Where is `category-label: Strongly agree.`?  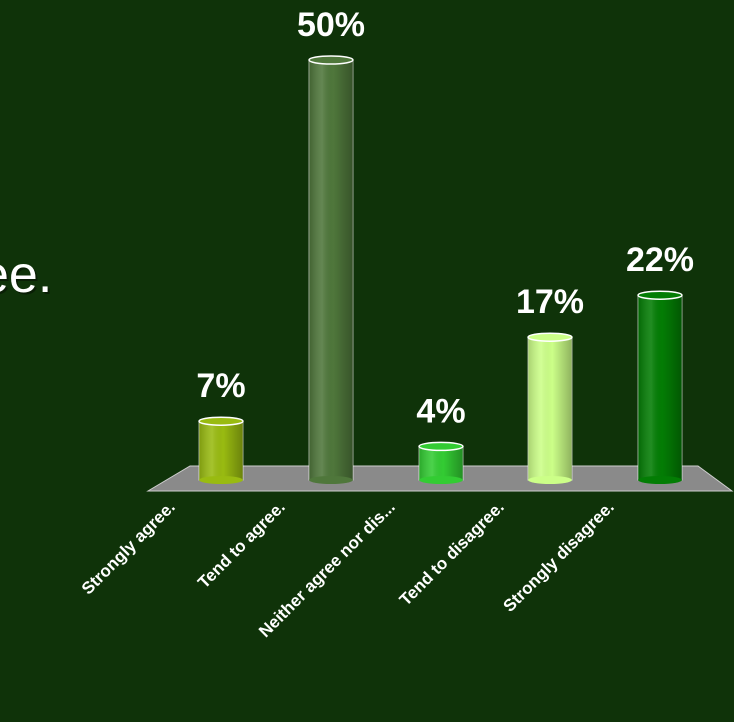
category-label: Strongly agree. is located at coordinates (128, 547).